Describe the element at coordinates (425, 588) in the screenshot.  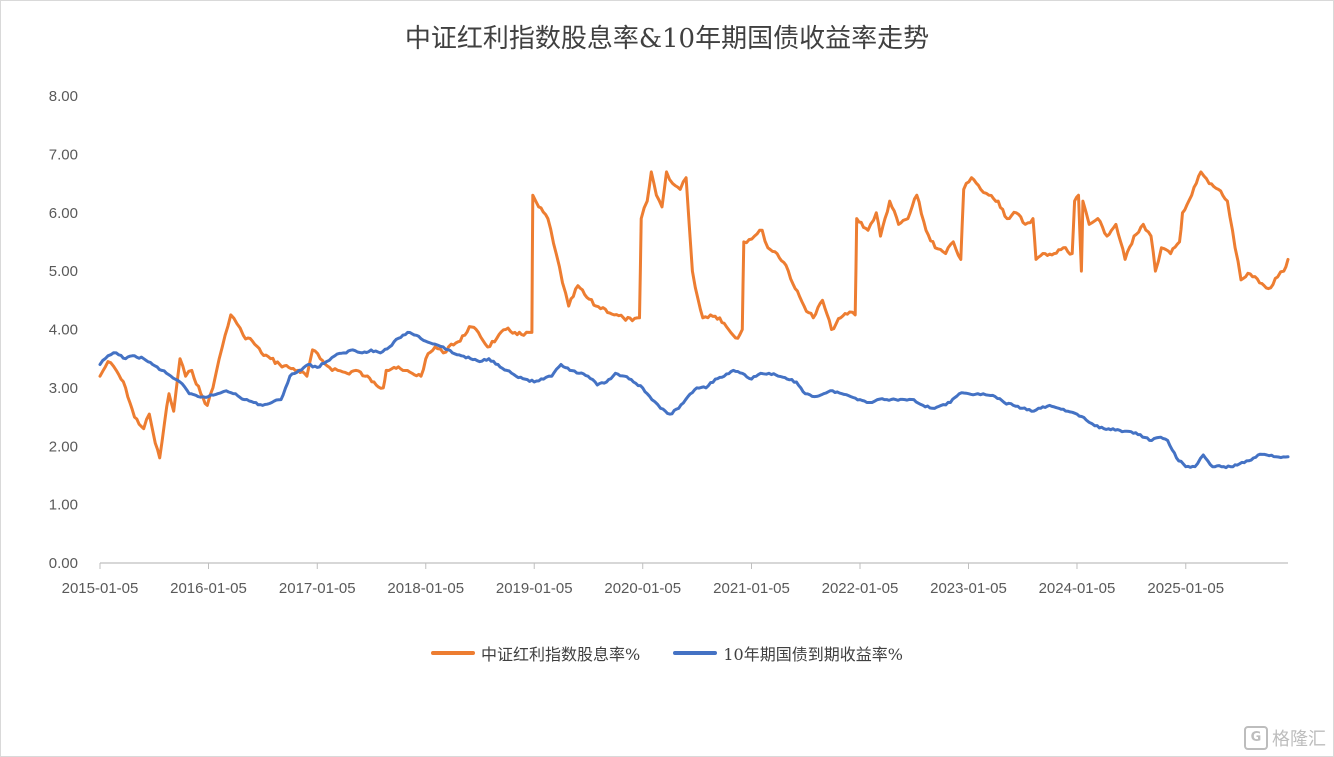
I see `x-tick-label: 2018-01-05` at that location.